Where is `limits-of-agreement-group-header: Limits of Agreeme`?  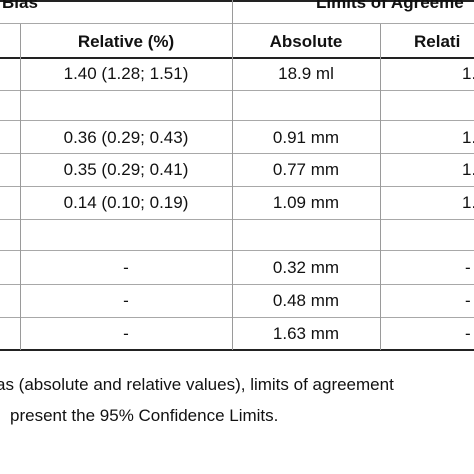 limits-of-agreement-group-header: Limits of Agreeme is located at coordinates (390, 6).